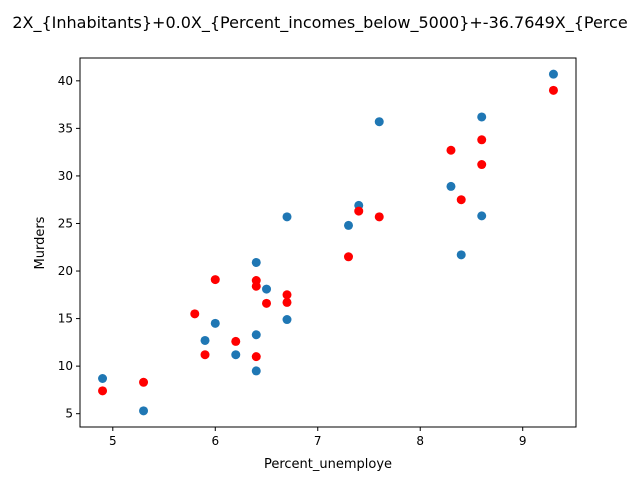 Image resolution: width=640 pixels, height=480 pixels. Describe the element at coordinates (420, 441) in the screenshot. I see `x-tick-label: 8` at that location.